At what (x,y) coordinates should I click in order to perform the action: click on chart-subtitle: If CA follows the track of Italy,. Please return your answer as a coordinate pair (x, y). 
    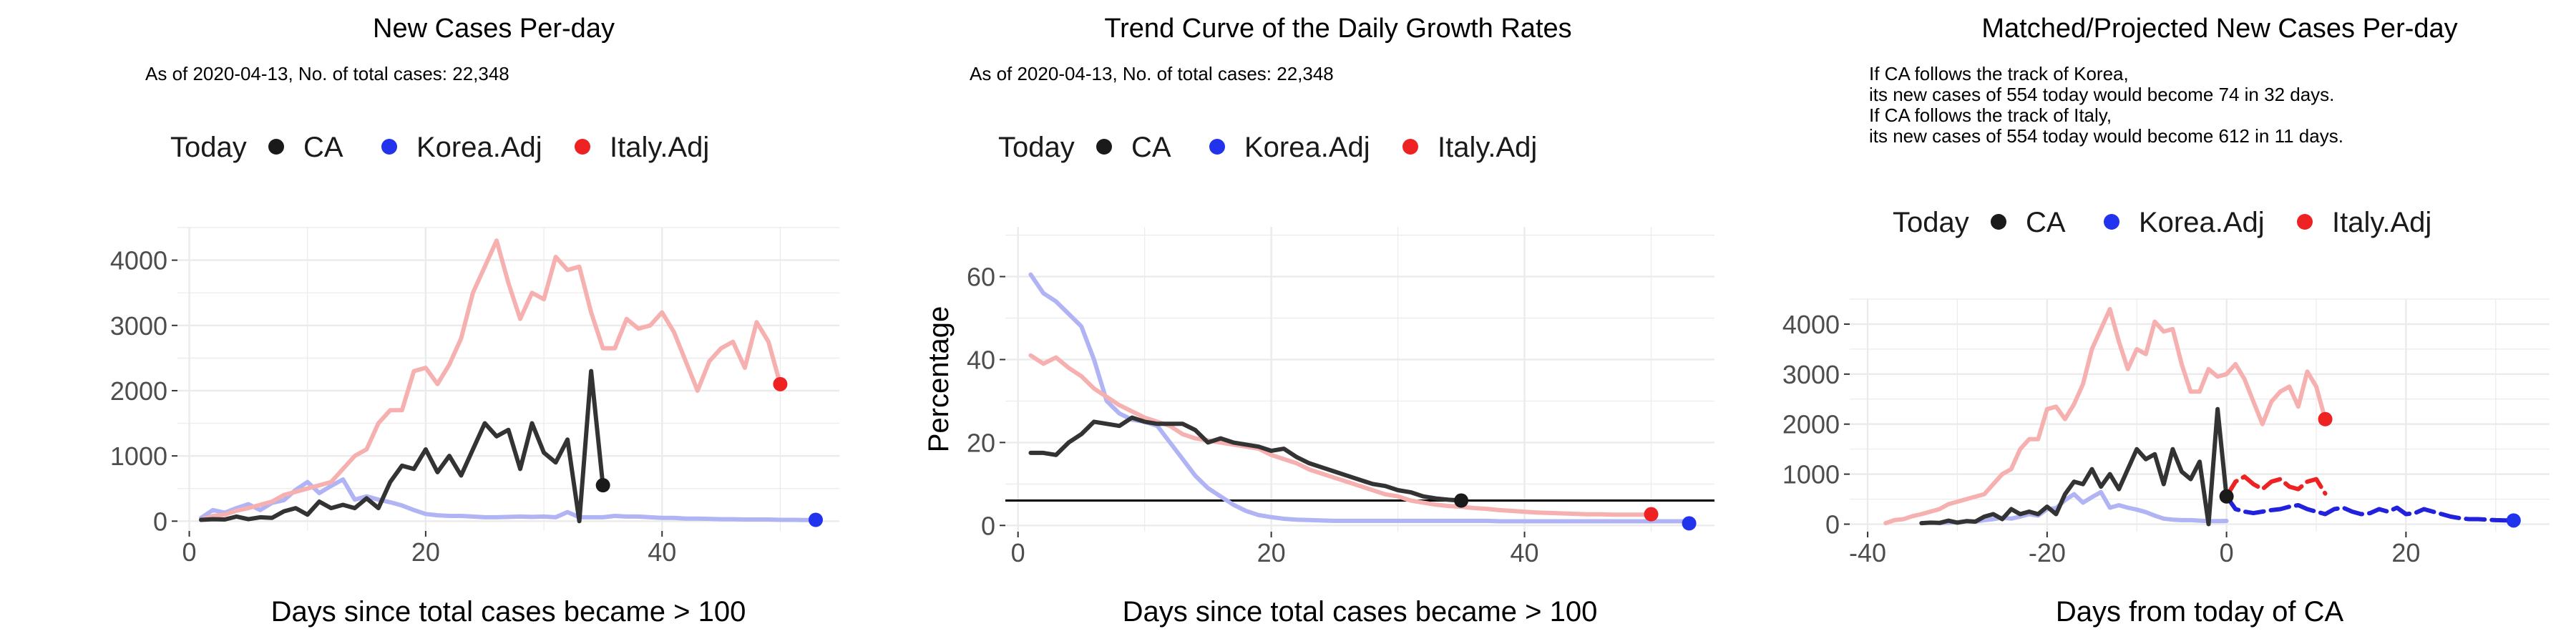
    Looking at the image, I should click on (1990, 115).